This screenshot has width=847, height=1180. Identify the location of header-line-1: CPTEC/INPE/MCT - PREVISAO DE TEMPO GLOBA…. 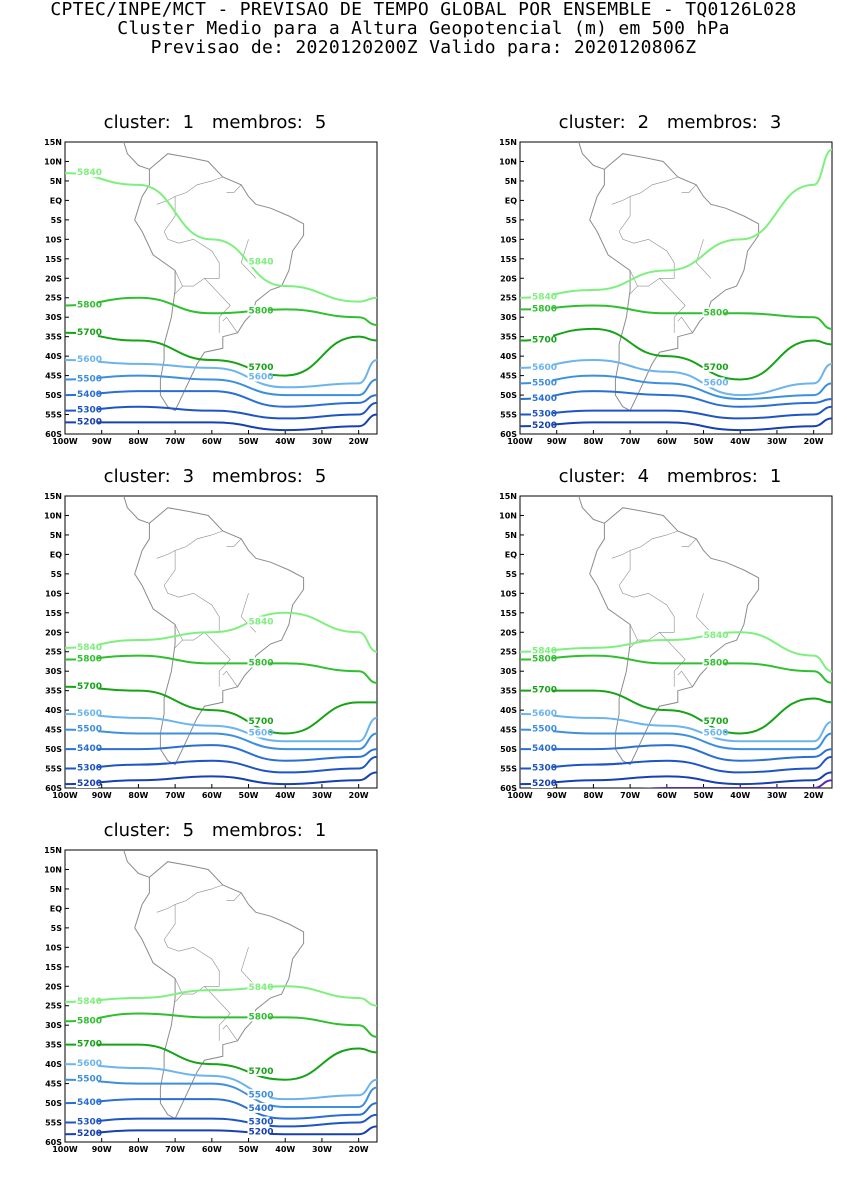
(423, 10).